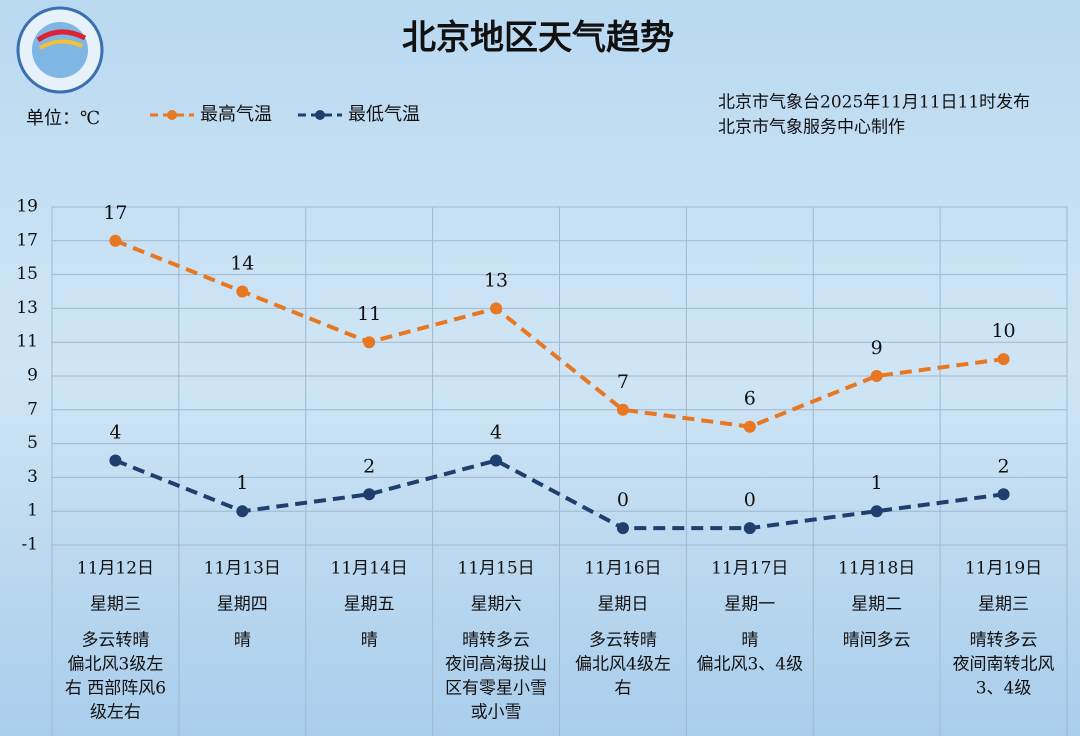 The height and width of the screenshot is (736, 1080). Describe the element at coordinates (115, 713) in the screenshot. I see `weather-text: 级左右` at that location.